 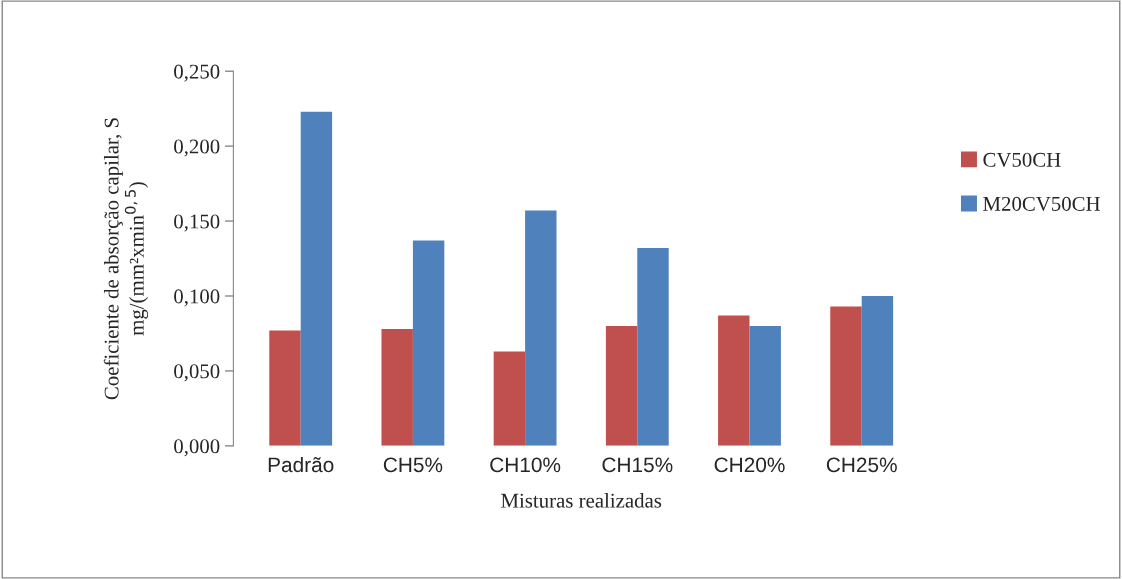 What do you see at coordinates (197, 448) in the screenshot?
I see `y-tick-label: 0,000` at bounding box center [197, 448].